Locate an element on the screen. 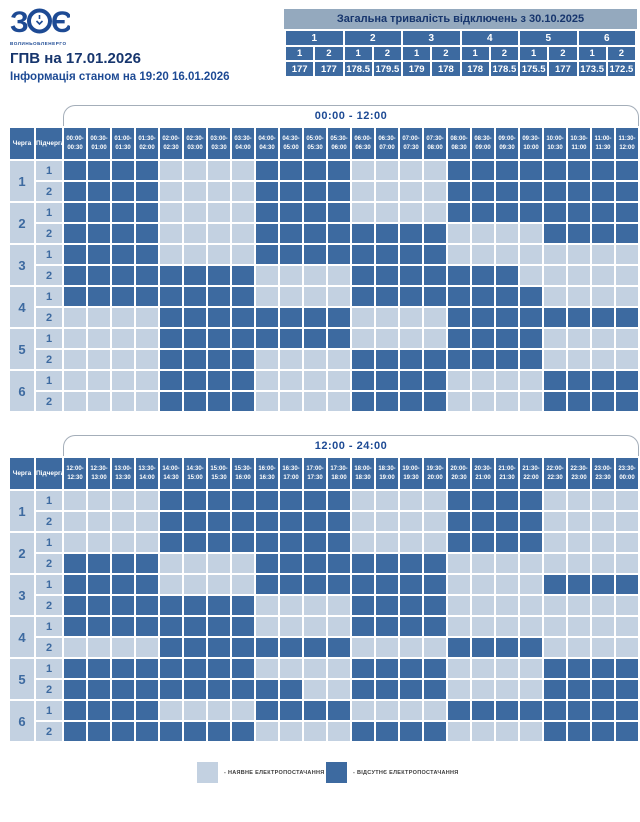  time-header-cell: 00:30- 01:00 is located at coordinates (99, 143).